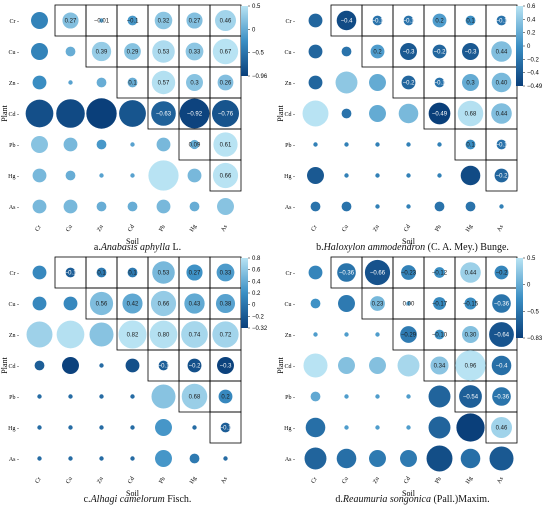 This screenshot has width=550, height=511. Describe the element at coordinates (39, 228) in the screenshot. I see `col-tick-label: Cr` at that location.